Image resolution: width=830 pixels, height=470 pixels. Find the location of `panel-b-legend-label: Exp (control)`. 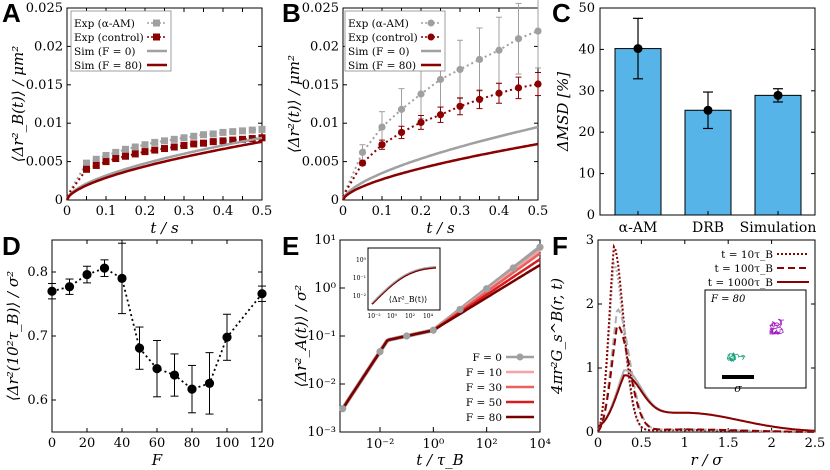

panel-b-legend-label: Exp (control) is located at coordinates (383, 38).